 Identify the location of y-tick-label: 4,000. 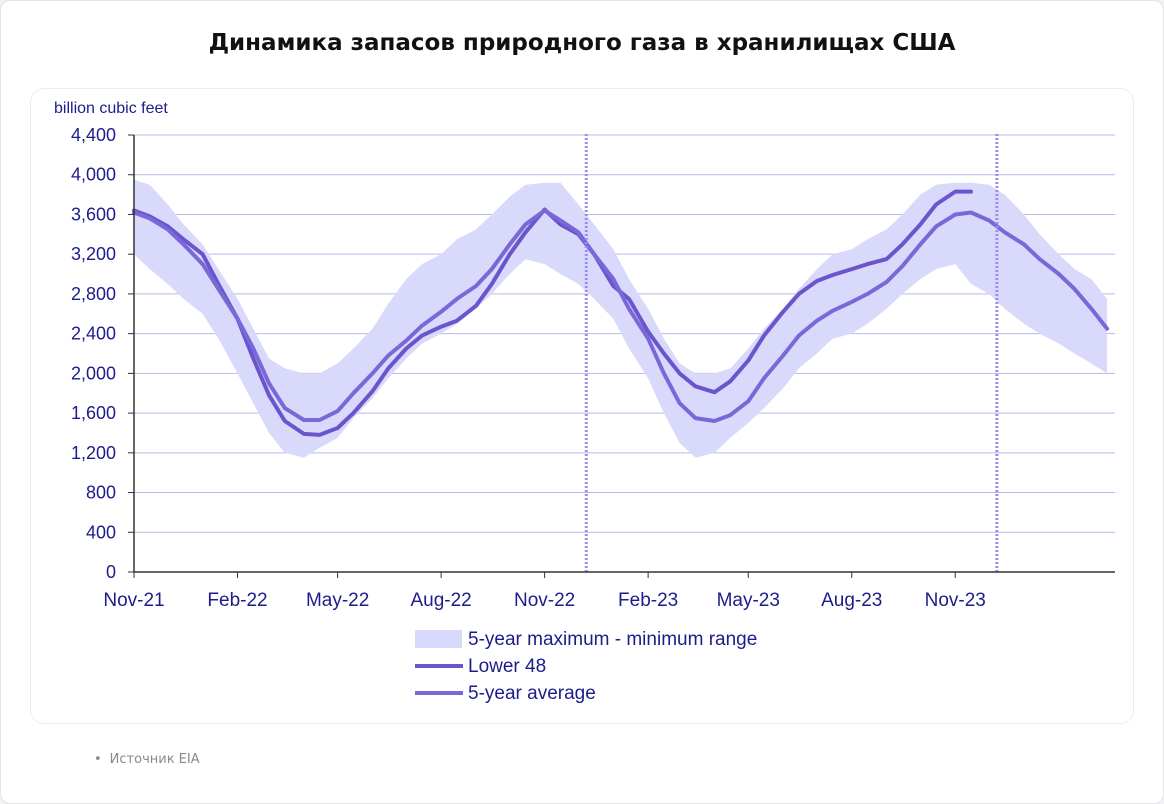
(93, 175).